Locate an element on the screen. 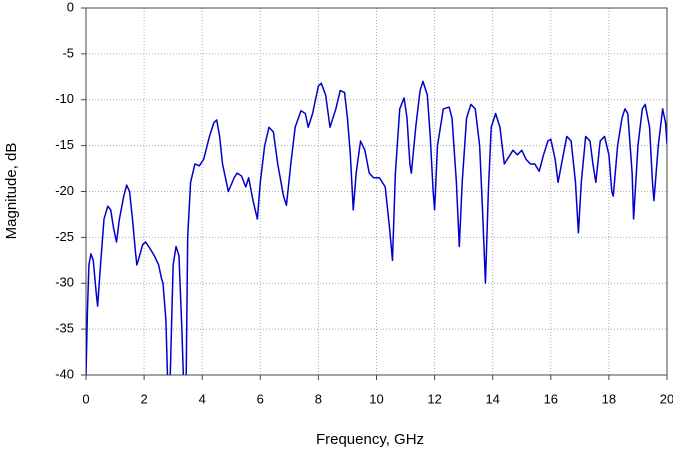 The width and height of the screenshot is (673, 450). y-tick-label: -30 is located at coordinates (64, 282).